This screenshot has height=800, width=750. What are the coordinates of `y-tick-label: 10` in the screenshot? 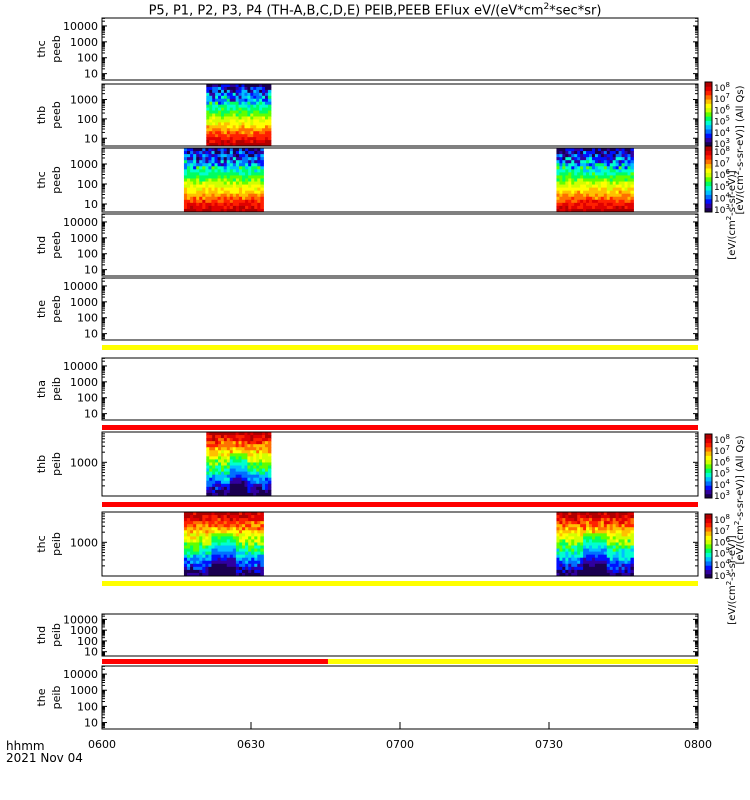 It's located at (91, 74).